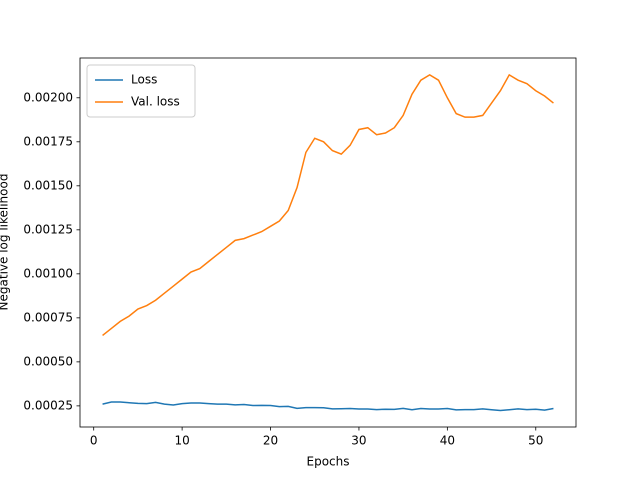 The height and width of the screenshot is (480, 640). I want to click on y-tick-label: 0.00175, so click(48, 141).